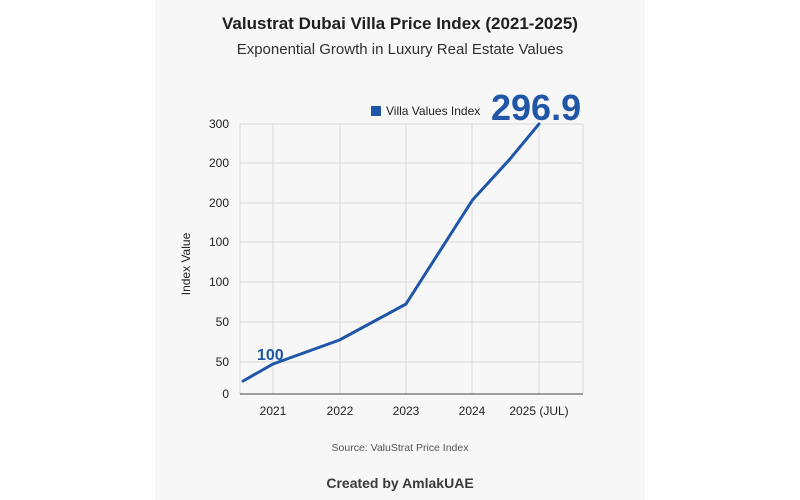  What do you see at coordinates (433, 111) in the screenshot?
I see `legend-label: Villa Values Index` at bounding box center [433, 111].